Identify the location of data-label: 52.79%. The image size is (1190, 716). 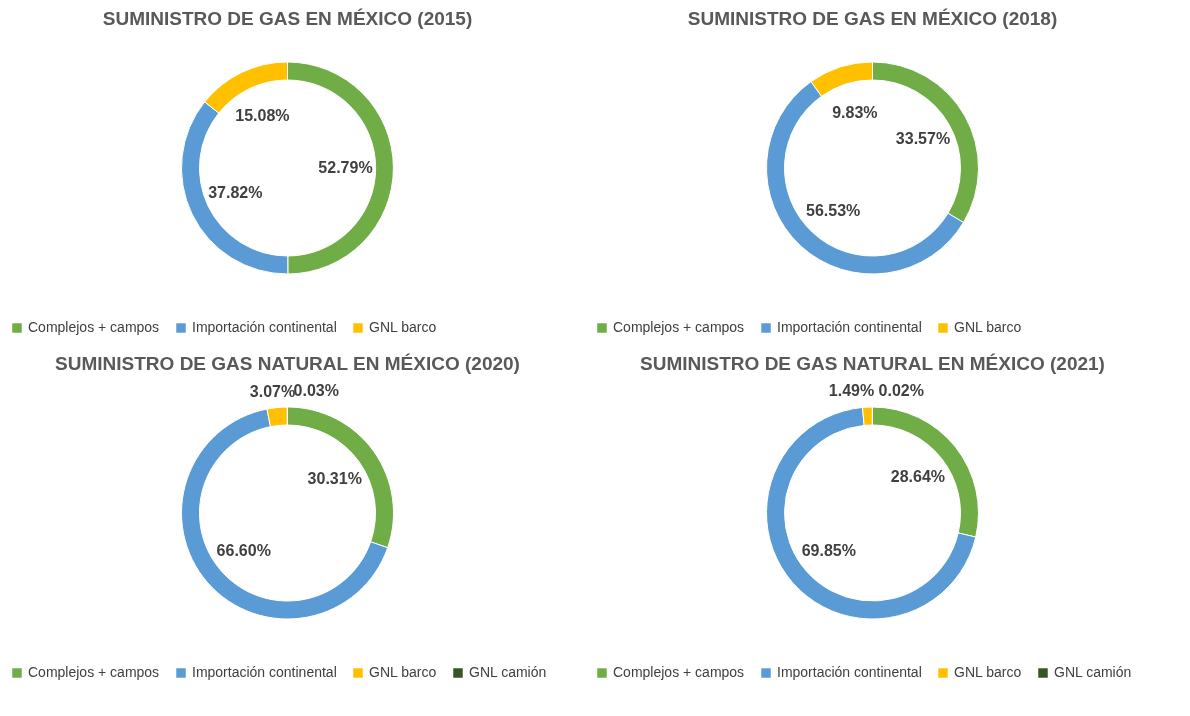
(345, 167).